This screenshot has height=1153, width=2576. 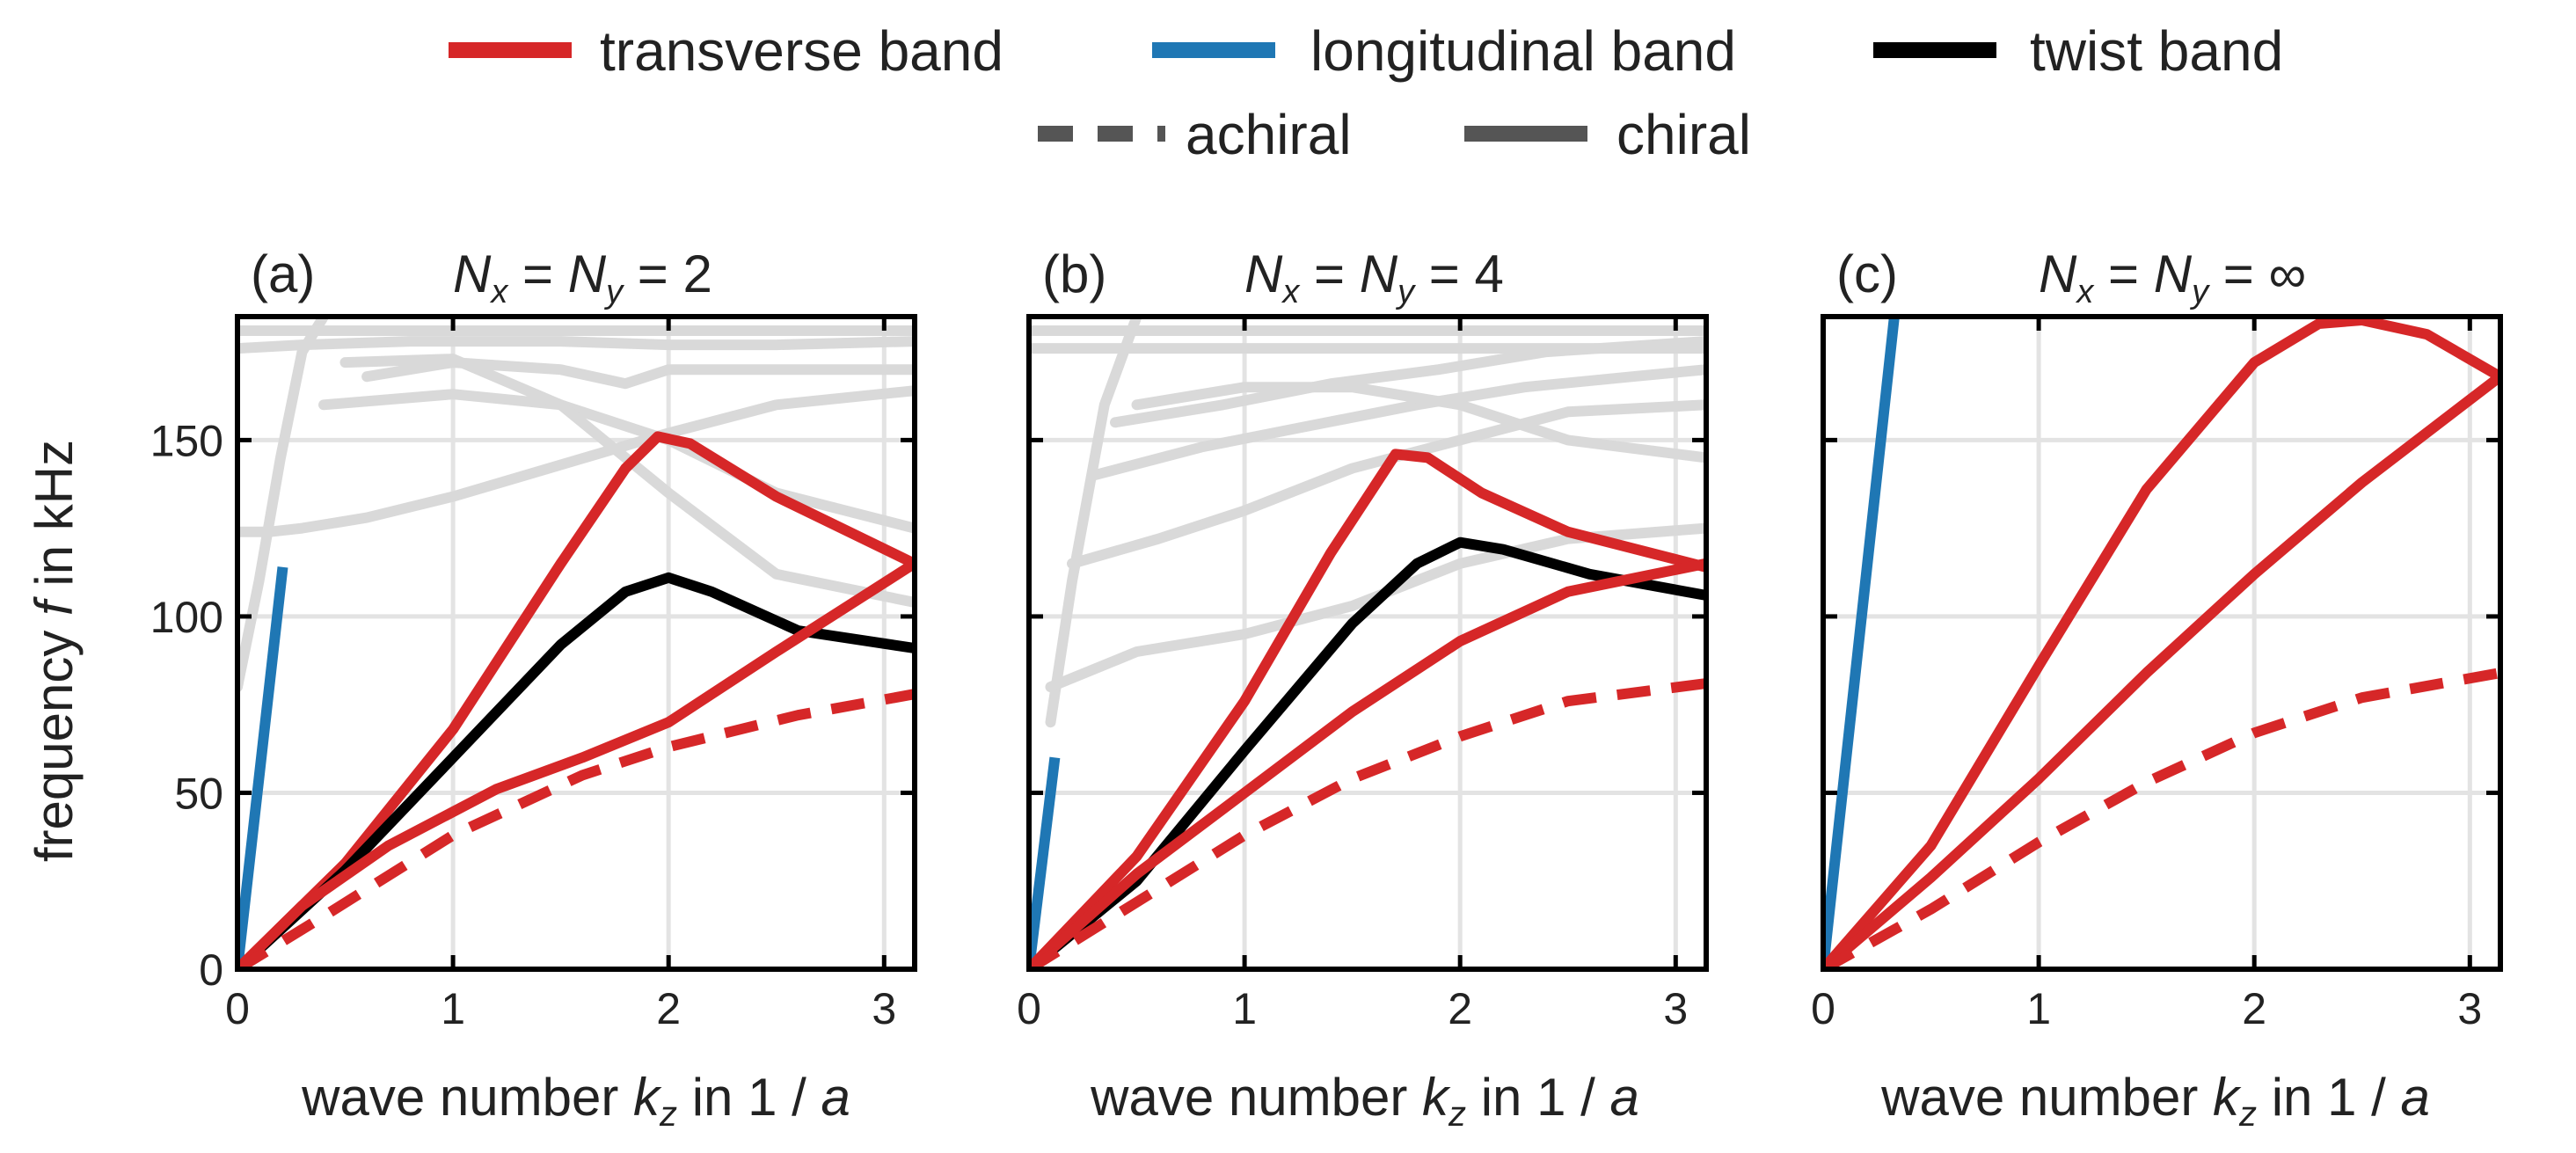 What do you see at coordinates (2172, 277) in the screenshot?
I see `panel-title: Nx = Ny = ∞` at bounding box center [2172, 277].